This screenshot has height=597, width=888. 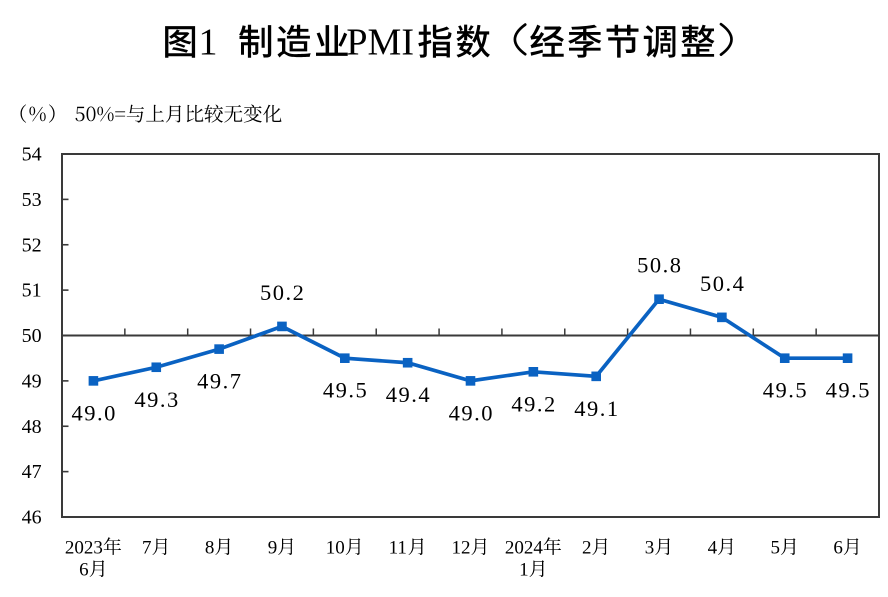 What do you see at coordinates (587, 548) in the screenshot?
I see `svg-text: 2` at bounding box center [587, 548].